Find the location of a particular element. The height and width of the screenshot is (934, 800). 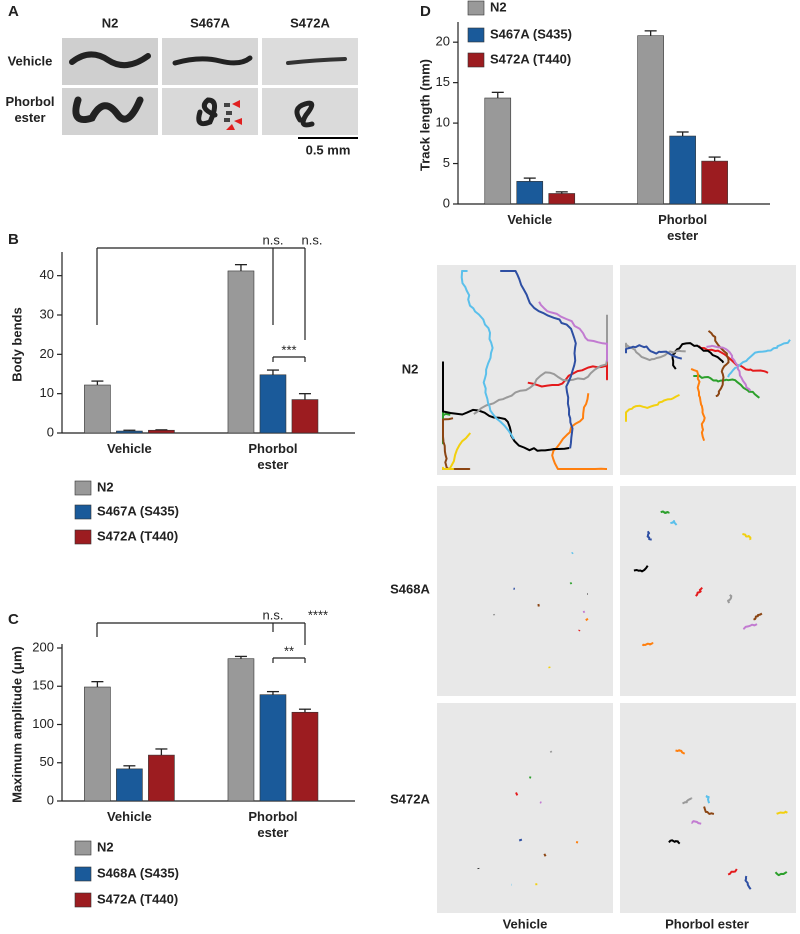

significance-label: ** is located at coordinates (289, 650).